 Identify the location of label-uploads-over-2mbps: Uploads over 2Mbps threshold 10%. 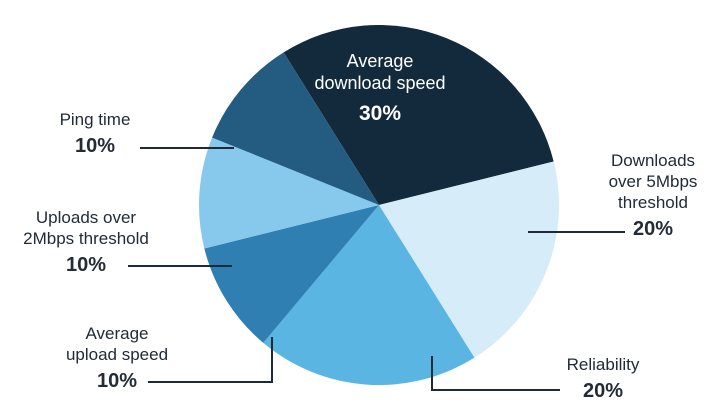
(86, 242).